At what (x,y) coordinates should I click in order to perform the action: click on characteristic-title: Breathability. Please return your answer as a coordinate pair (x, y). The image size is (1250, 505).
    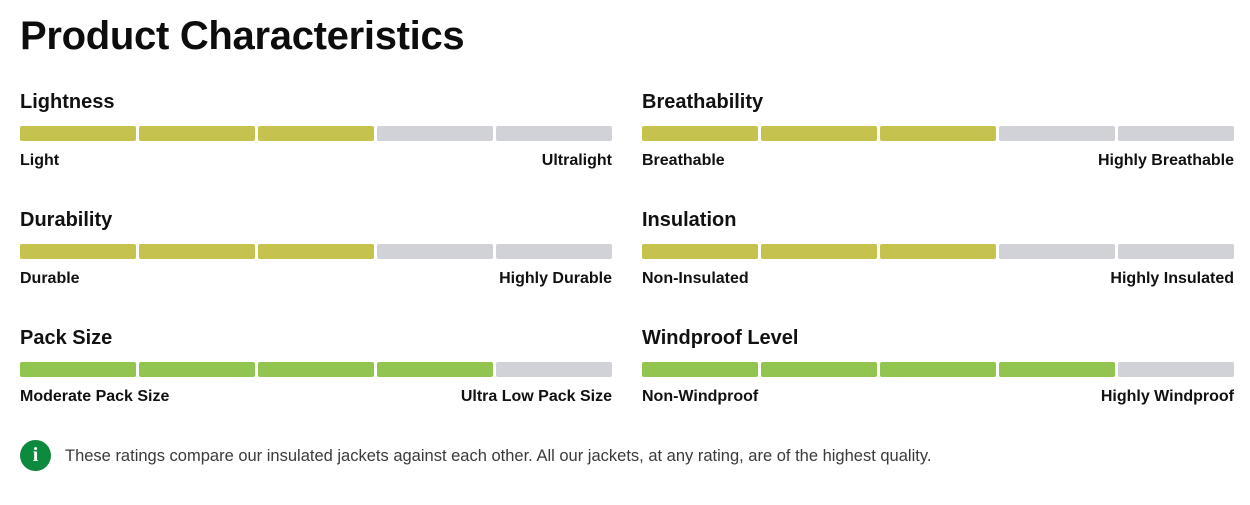
    Looking at the image, I should click on (703, 102).